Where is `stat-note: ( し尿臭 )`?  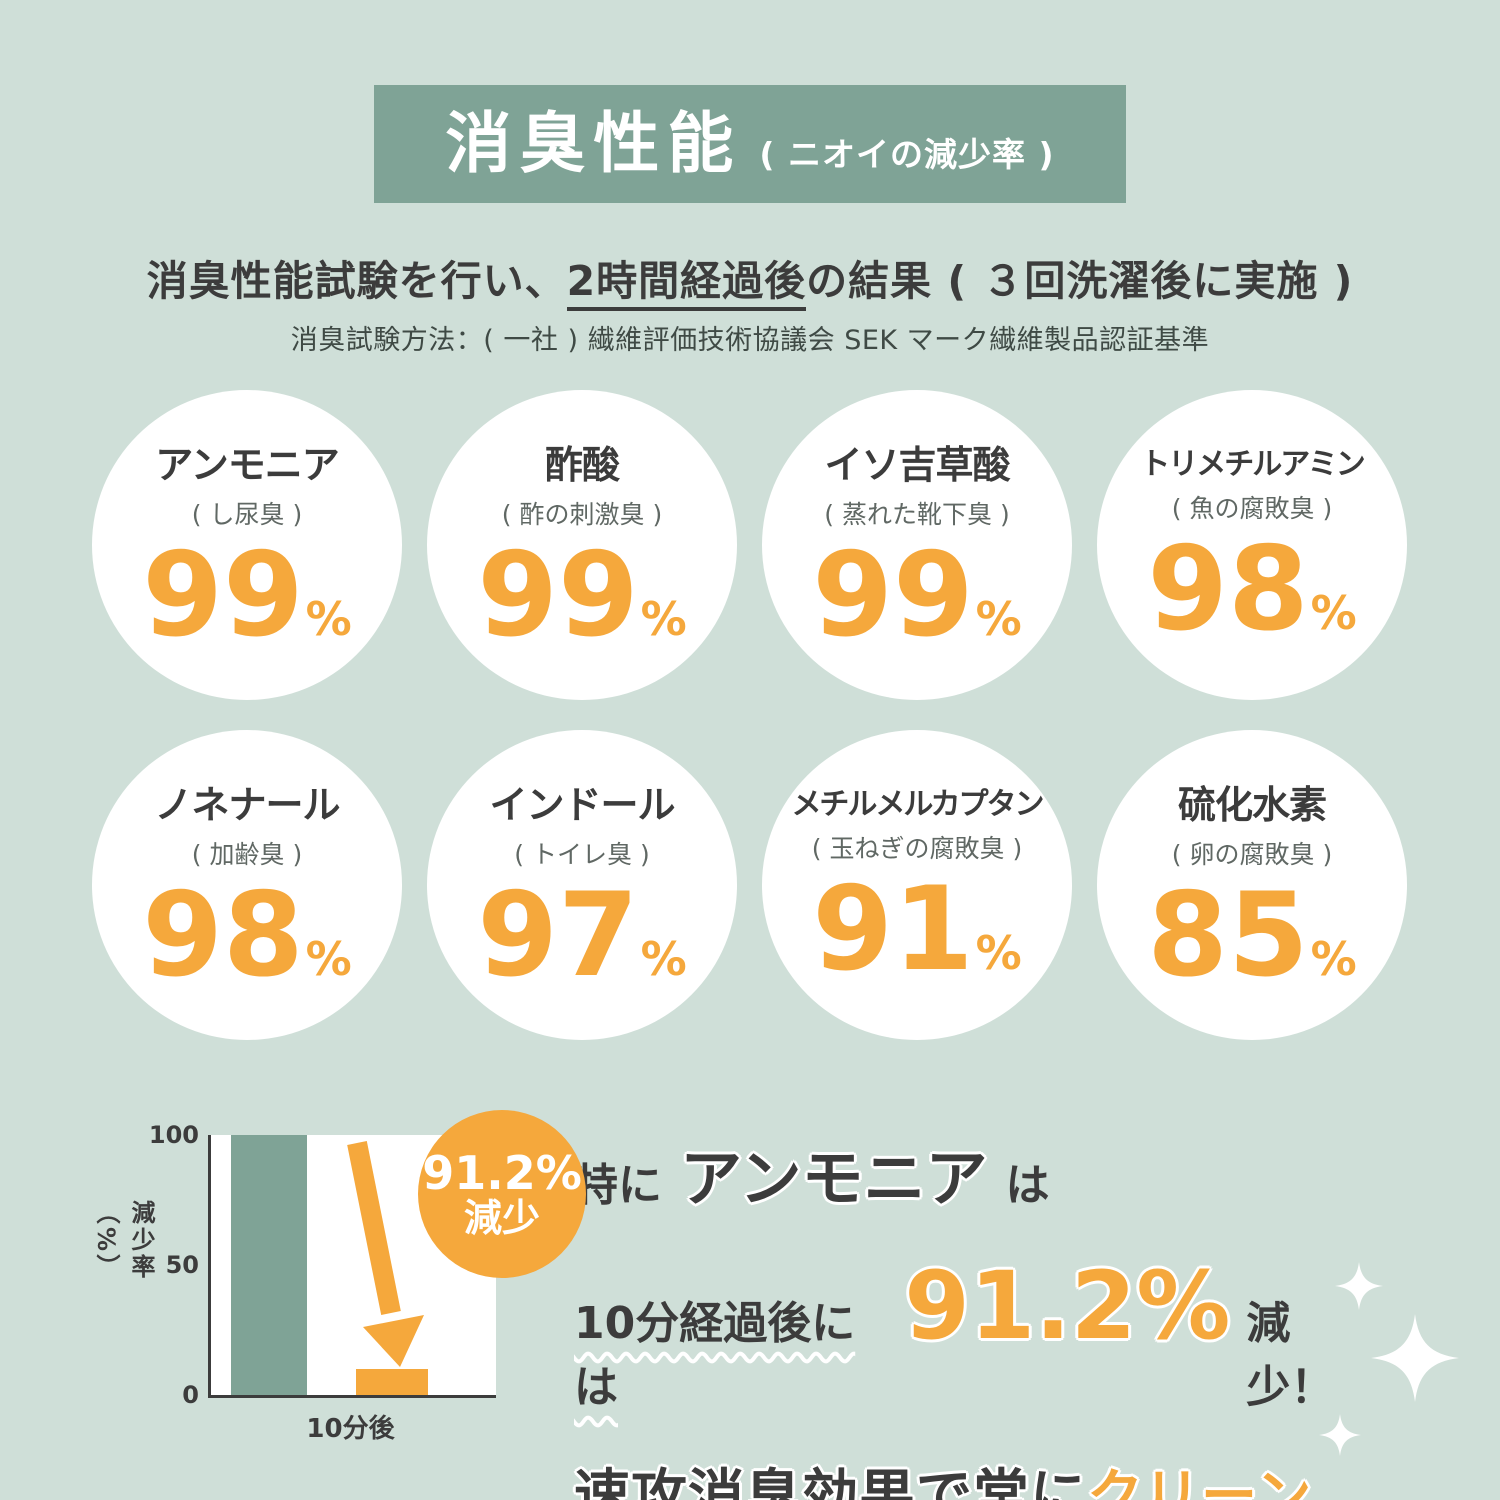 stat-note: ( し尿臭 ) is located at coordinates (247, 514).